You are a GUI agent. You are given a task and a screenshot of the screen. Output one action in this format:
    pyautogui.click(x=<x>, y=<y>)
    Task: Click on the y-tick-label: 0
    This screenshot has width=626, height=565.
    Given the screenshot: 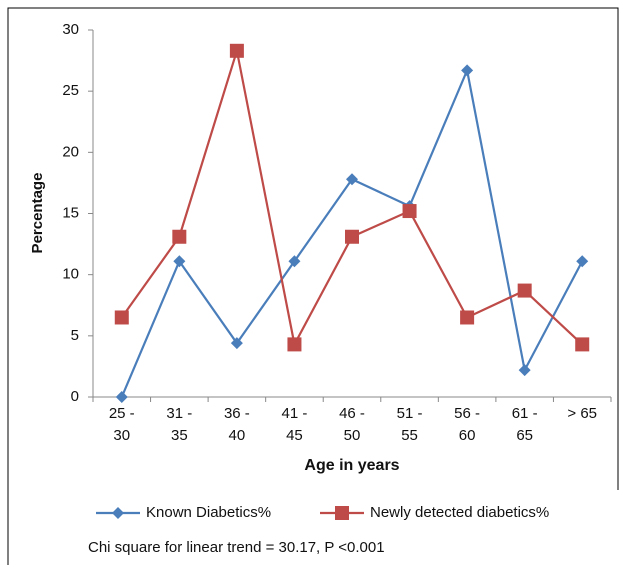 What is the action you would take?
    pyautogui.click(x=75, y=396)
    